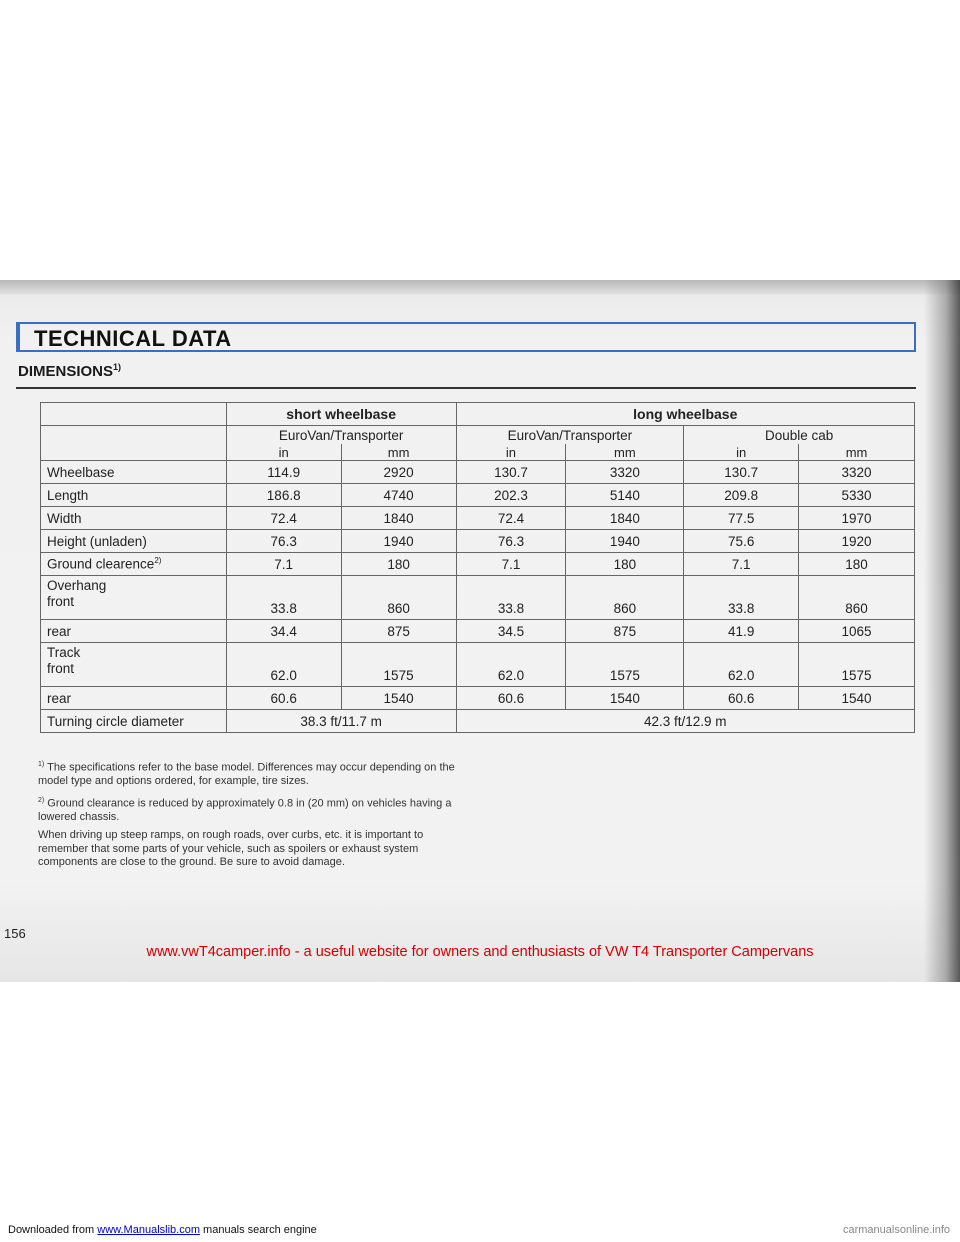 This screenshot has height=1242, width=960. What do you see at coordinates (117, 367) in the screenshot?
I see `section-heading-note: 1)` at bounding box center [117, 367].